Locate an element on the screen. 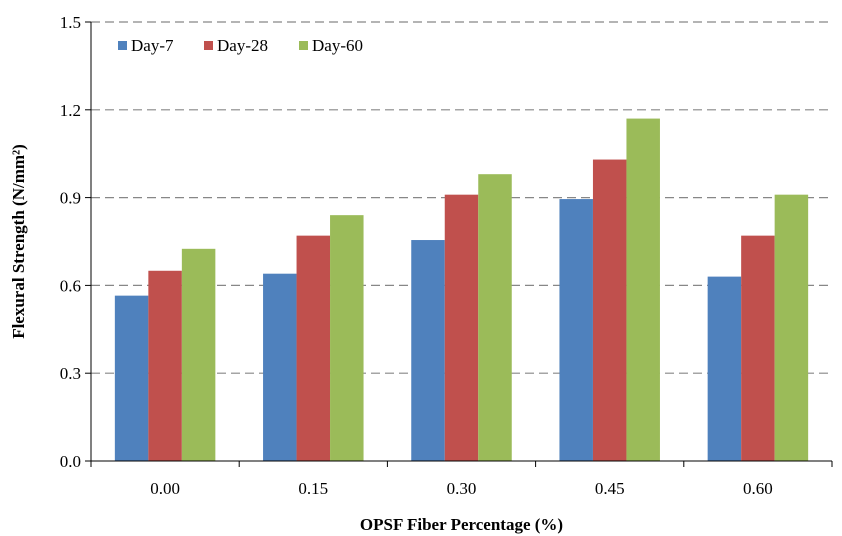  x-axis-title: OPSF Fiber Percentage (%) is located at coordinates (461, 524).